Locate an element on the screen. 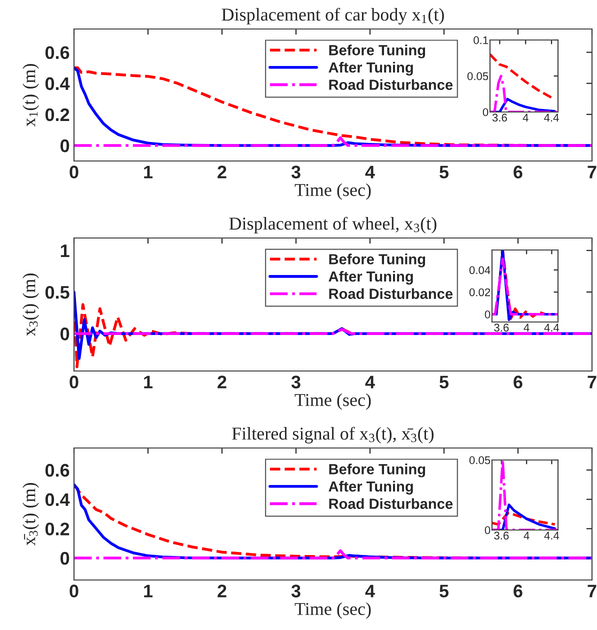  y-axis-title: x$_{1}$(t) (m) is located at coordinates (30, 95).